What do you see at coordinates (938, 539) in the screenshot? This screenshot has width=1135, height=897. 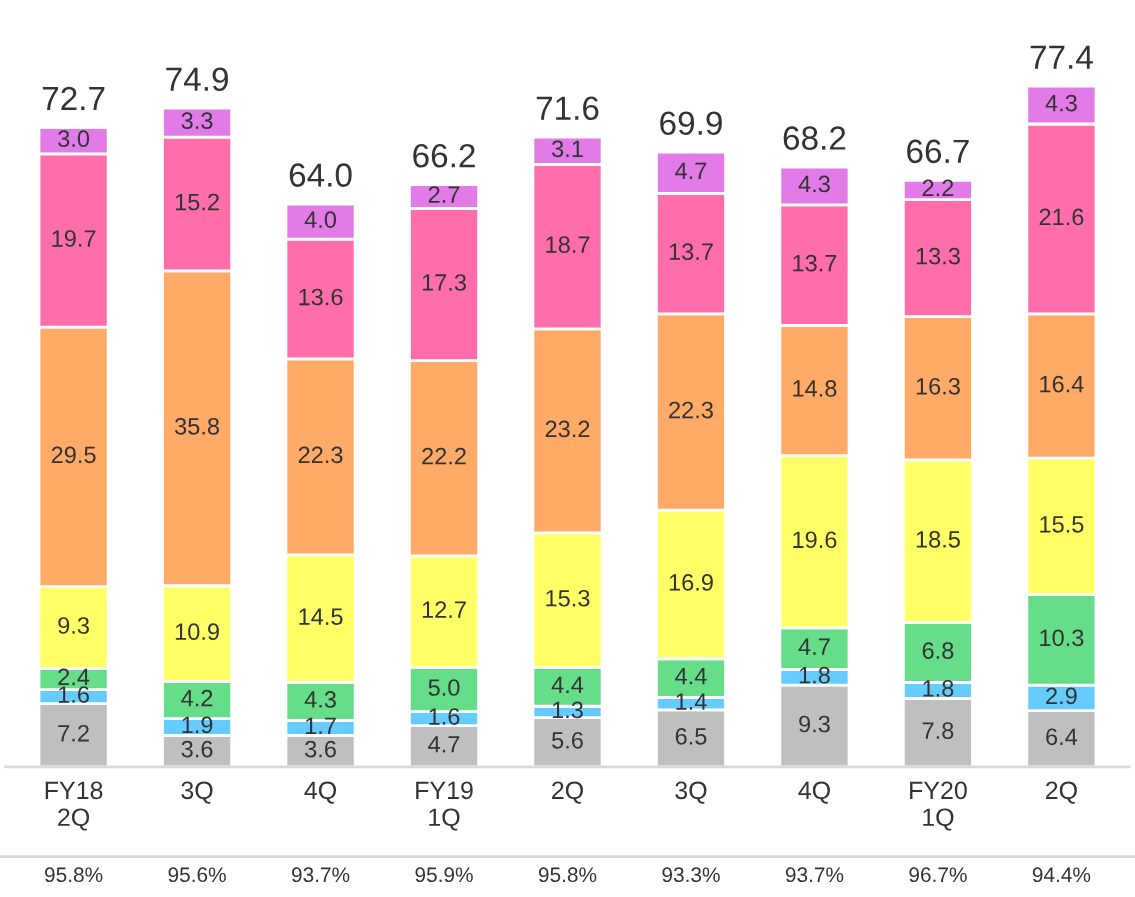 I see `data-label: 18.5` at bounding box center [938, 539].